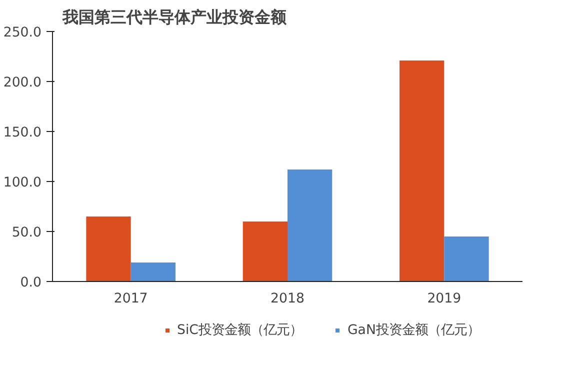 The image size is (570, 390). I want to click on x-tick-label: 2019, so click(444, 299).